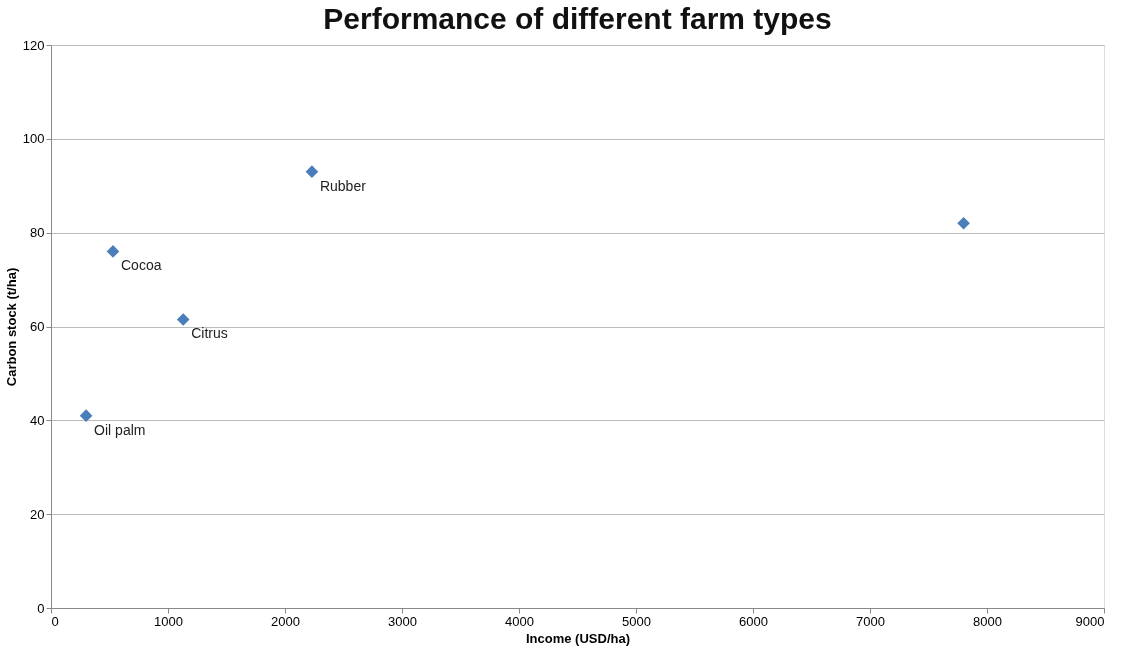 The height and width of the screenshot is (666, 1130). I want to click on x-tick-label: 9000, so click(1090, 621).